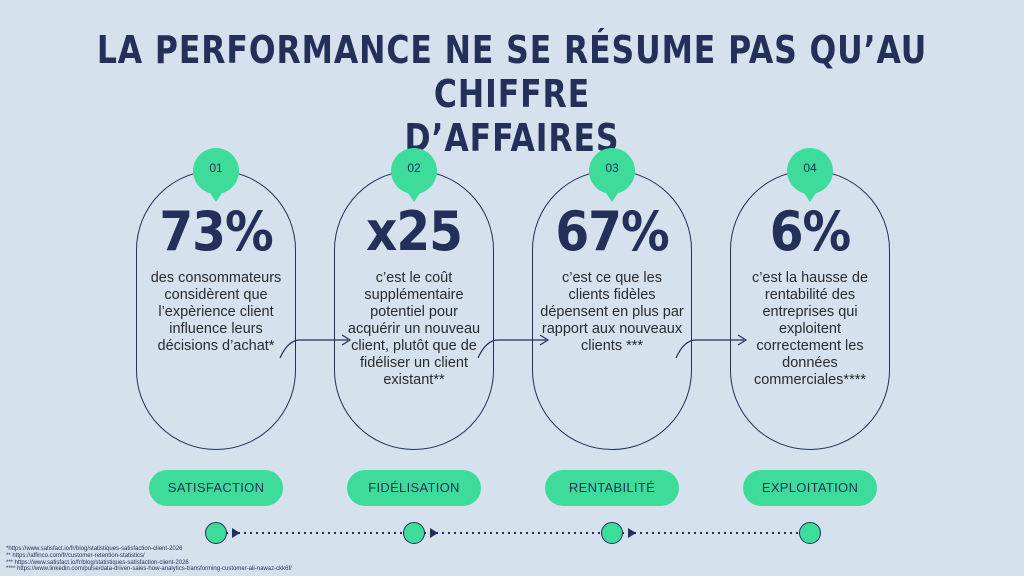 The height and width of the screenshot is (576, 1024). I want to click on step-badge: 02, so click(414, 175).